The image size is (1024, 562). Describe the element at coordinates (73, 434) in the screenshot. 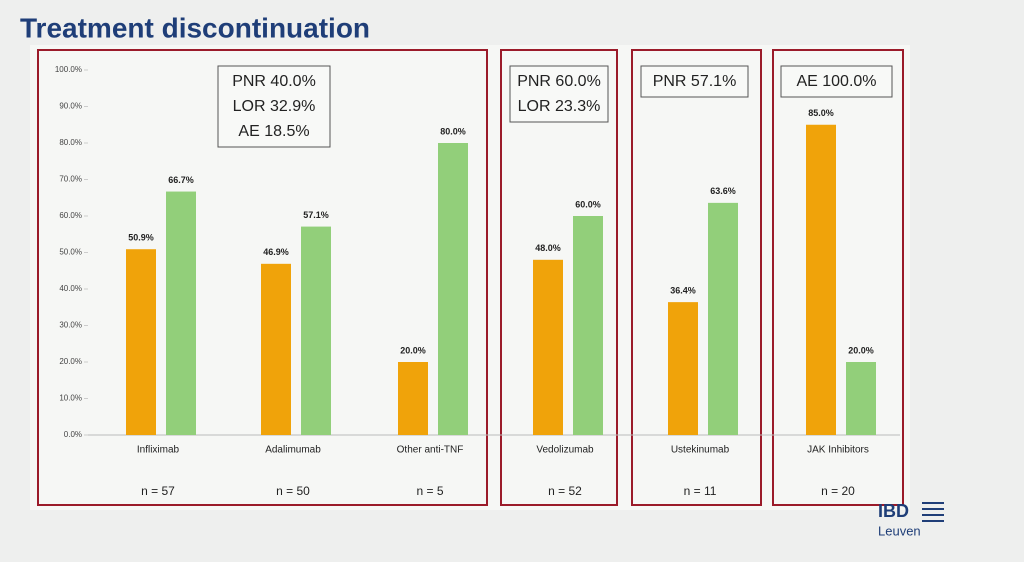

I see `y-tick-label: 0.0%` at that location.